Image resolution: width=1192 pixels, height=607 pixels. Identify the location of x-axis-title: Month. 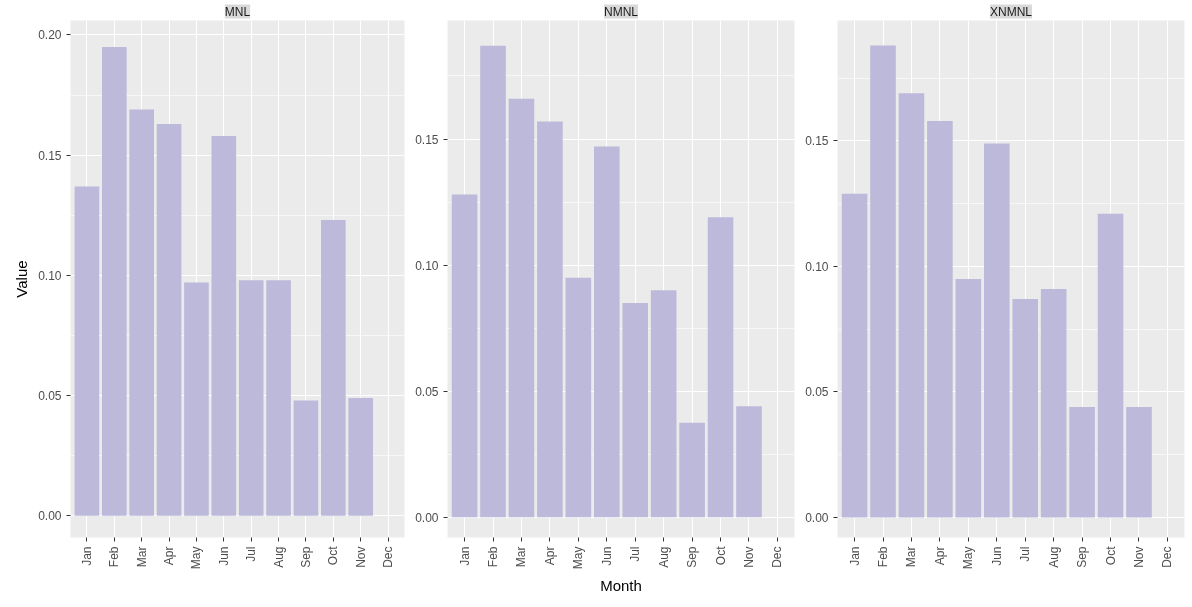
(621, 586).